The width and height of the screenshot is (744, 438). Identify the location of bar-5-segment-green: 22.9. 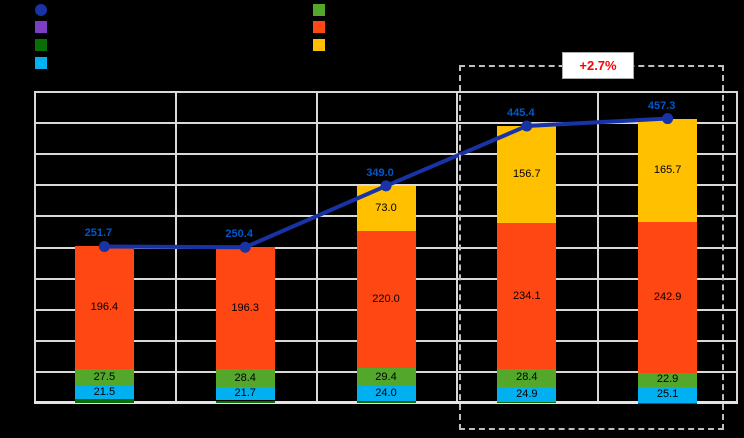
(668, 379).